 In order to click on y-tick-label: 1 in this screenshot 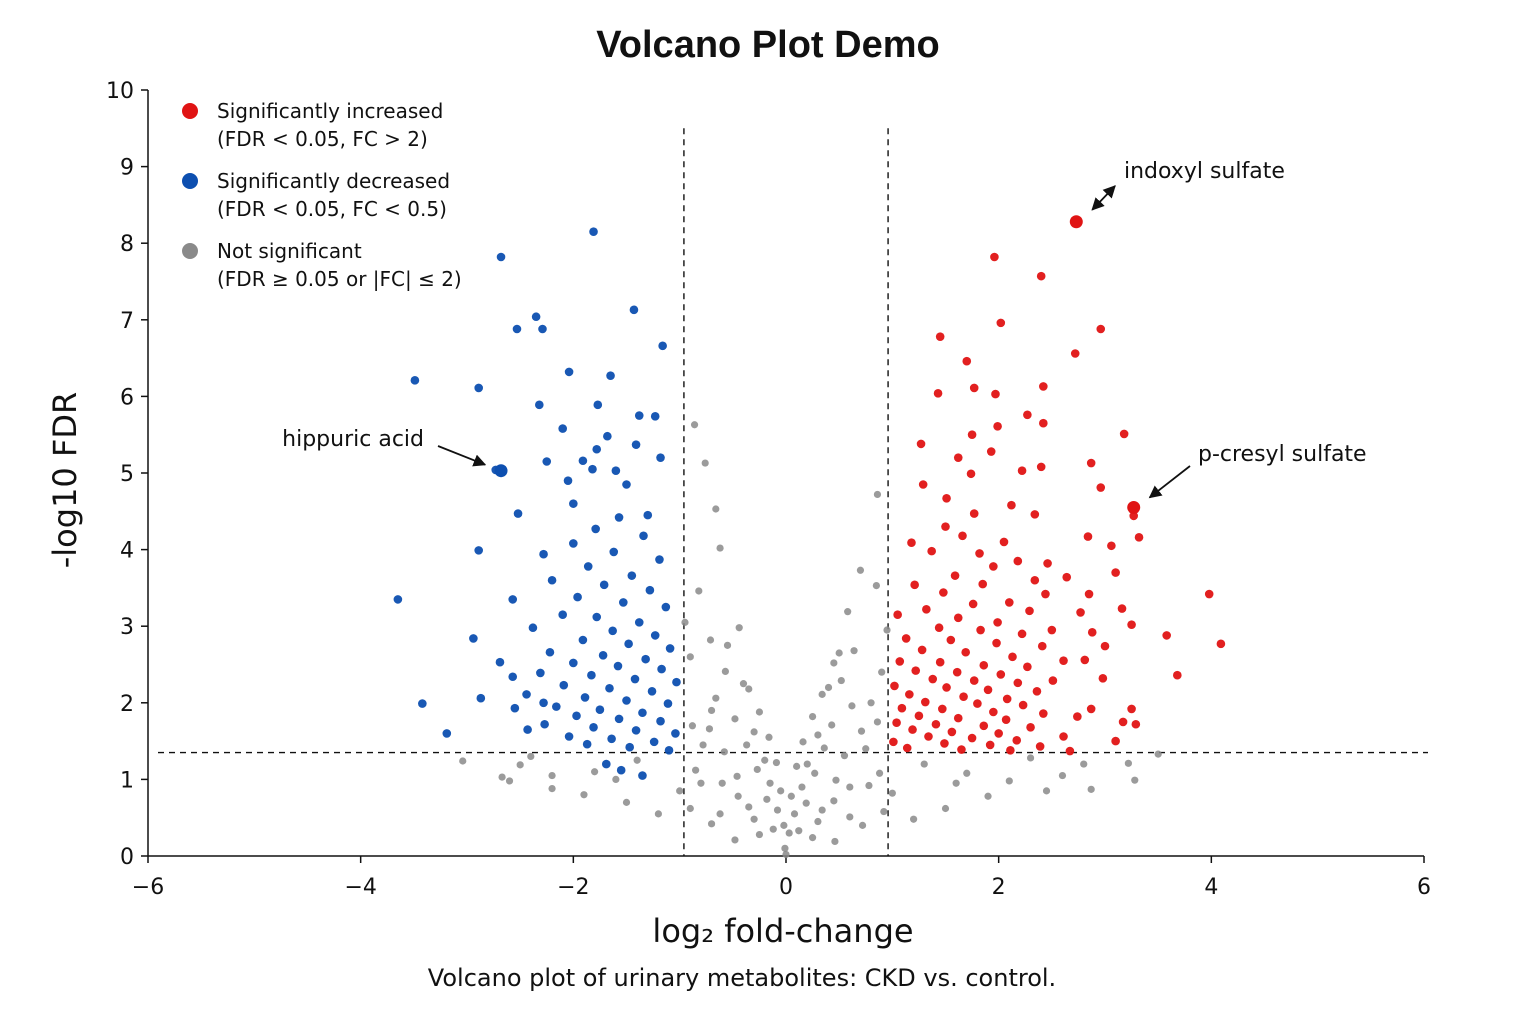, I will do `click(127, 780)`.